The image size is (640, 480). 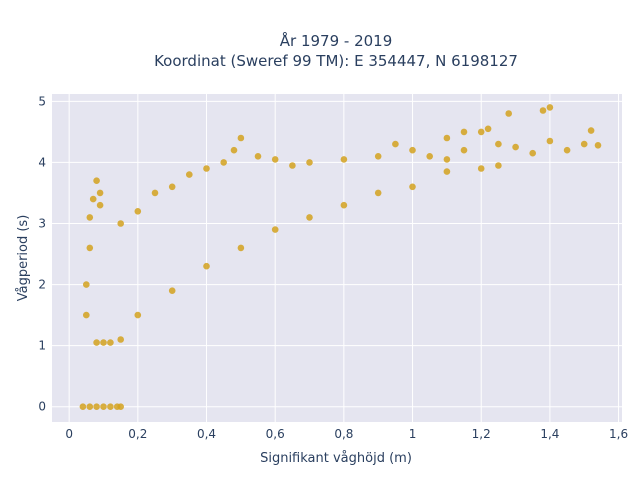 What do you see at coordinates (42, 407) in the screenshot?
I see `y-tick-label: 0` at bounding box center [42, 407].